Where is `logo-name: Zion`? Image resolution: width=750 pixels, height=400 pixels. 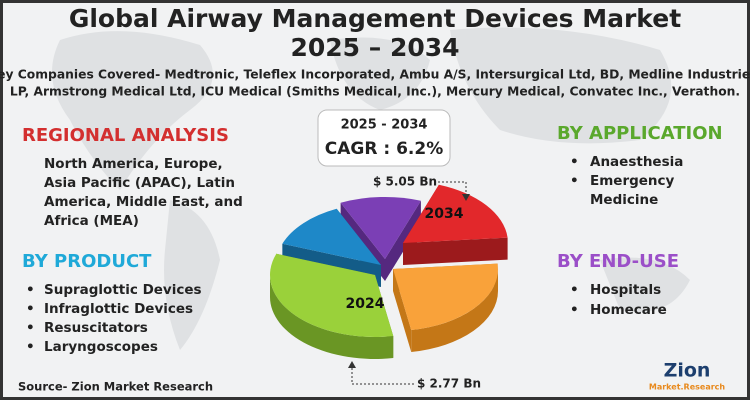 logo-name: Zion is located at coordinates (687, 371).